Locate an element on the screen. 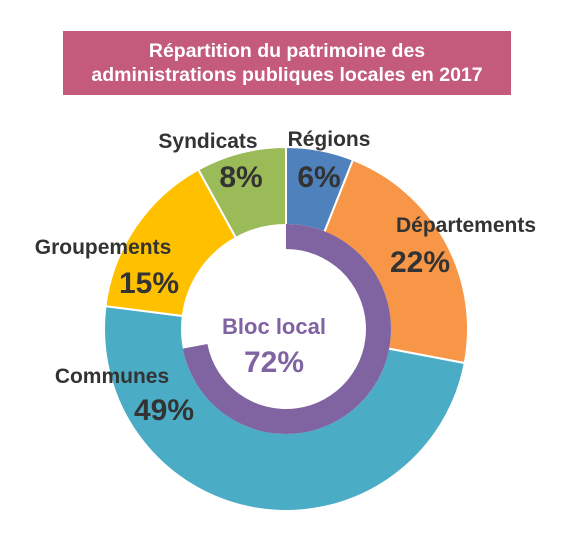 The height and width of the screenshot is (541, 575). chart-title-line-1: Répartition du patrimoine des is located at coordinates (287, 51).